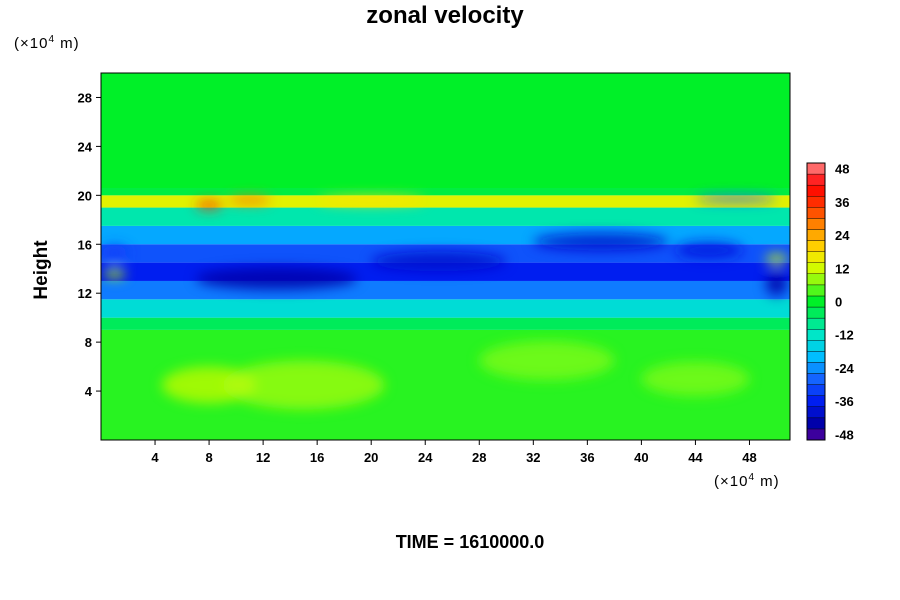  I want to click on colorbar-frame, so click(816, 301).